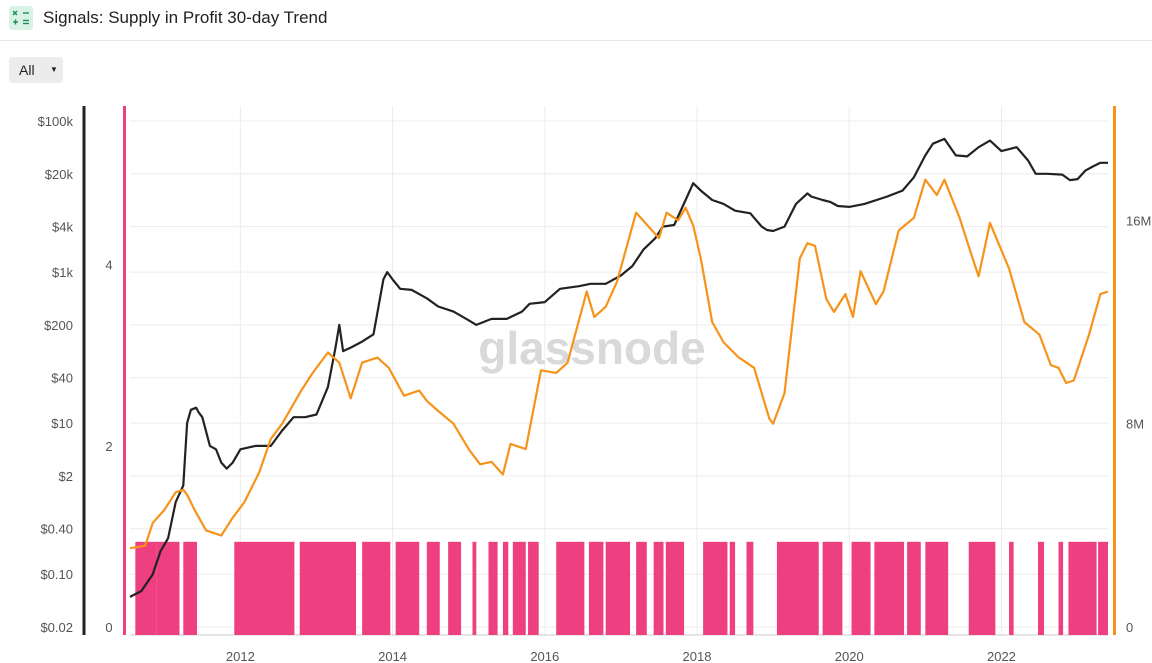 Image resolution: width=1152 pixels, height=663 pixels. What do you see at coordinates (27, 70) in the screenshot?
I see `range-filter-label: All` at bounding box center [27, 70].